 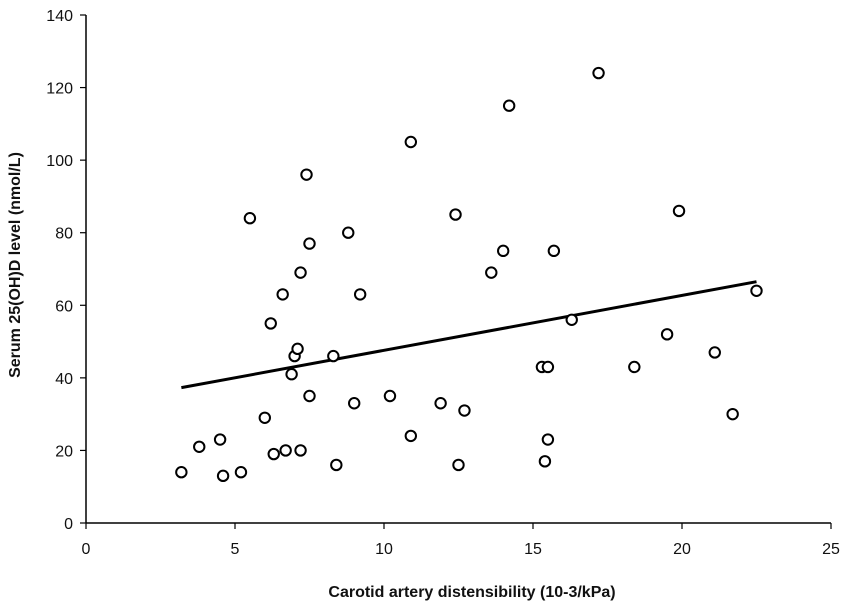 What do you see at coordinates (384, 549) in the screenshot?
I see `x-tick-label: 10` at bounding box center [384, 549].